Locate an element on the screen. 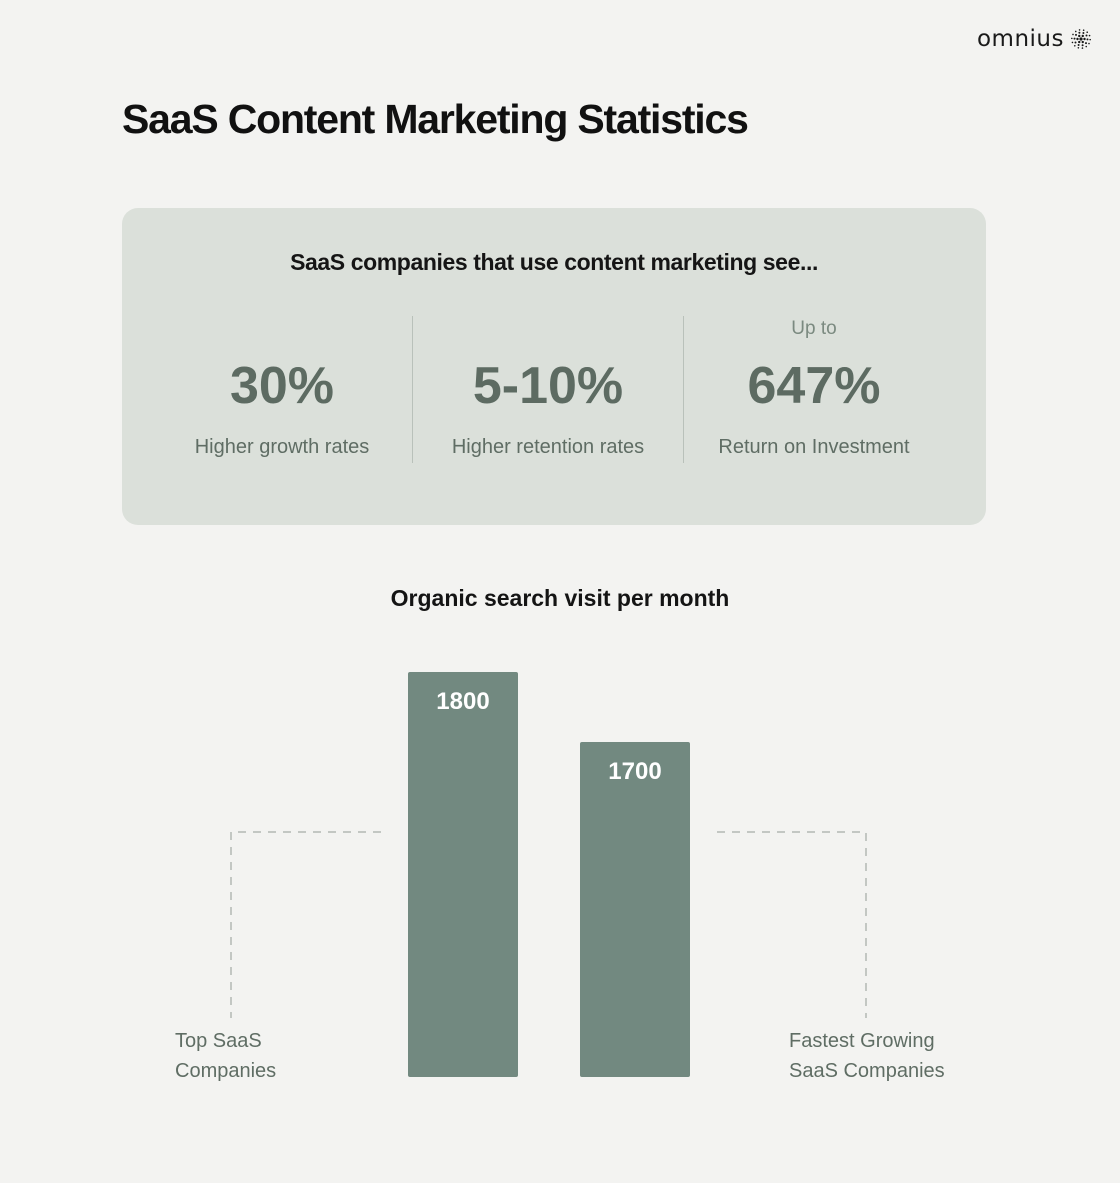 The height and width of the screenshot is (1183, 1120). connector-right is located at coordinates (792, 924).